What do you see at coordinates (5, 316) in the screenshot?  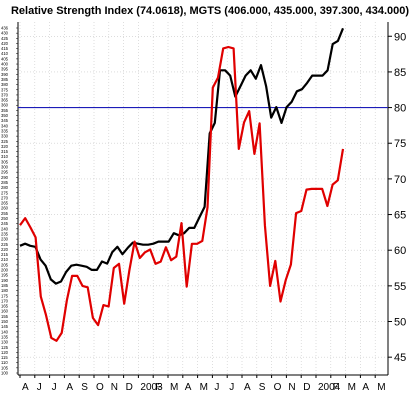 I see `price-tick-label: 155` at bounding box center [5, 316].